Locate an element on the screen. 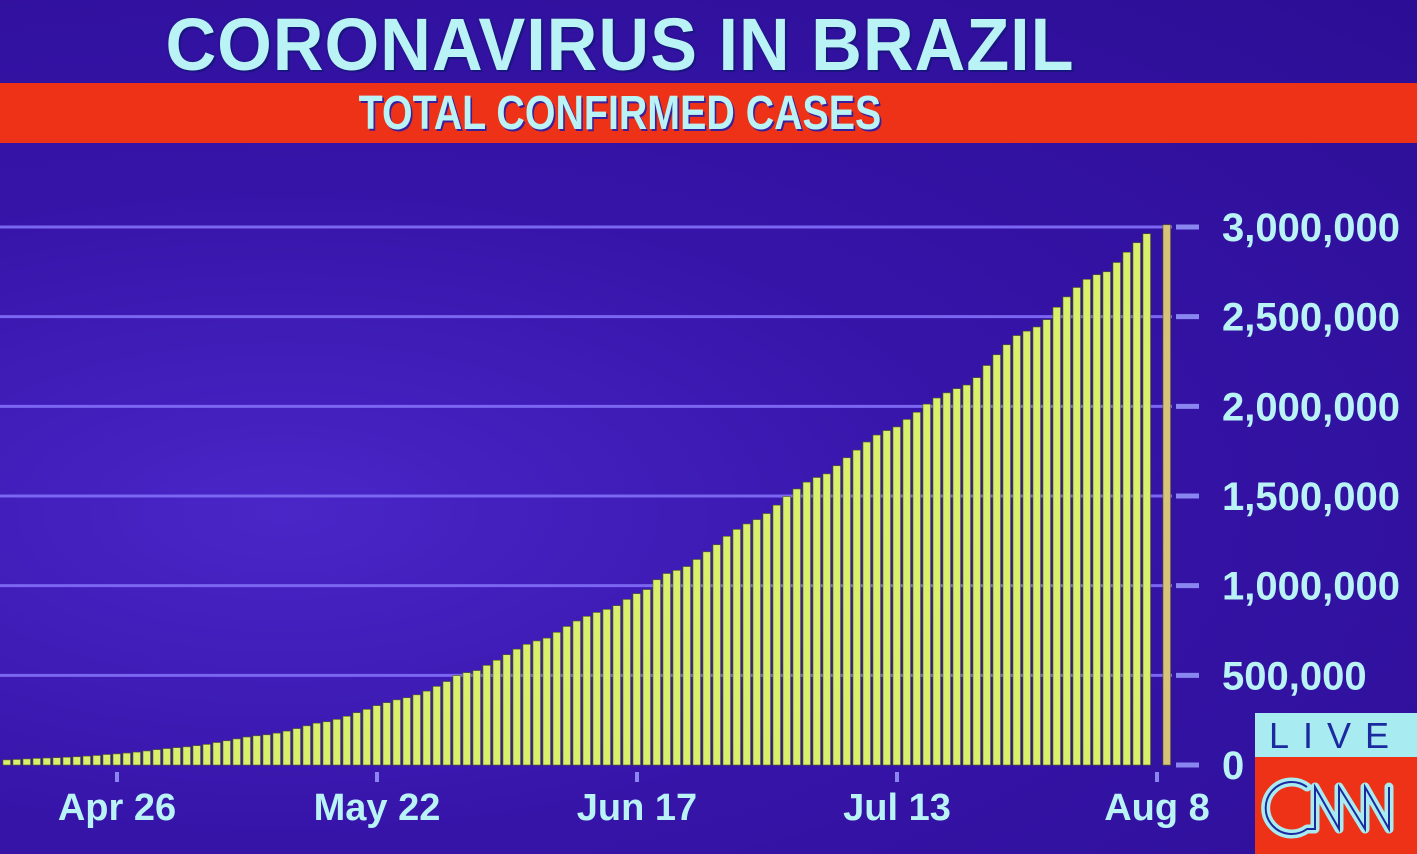 The width and height of the screenshot is (1417, 854). y-tick-label: 1,500,000 is located at coordinates (1311, 497).